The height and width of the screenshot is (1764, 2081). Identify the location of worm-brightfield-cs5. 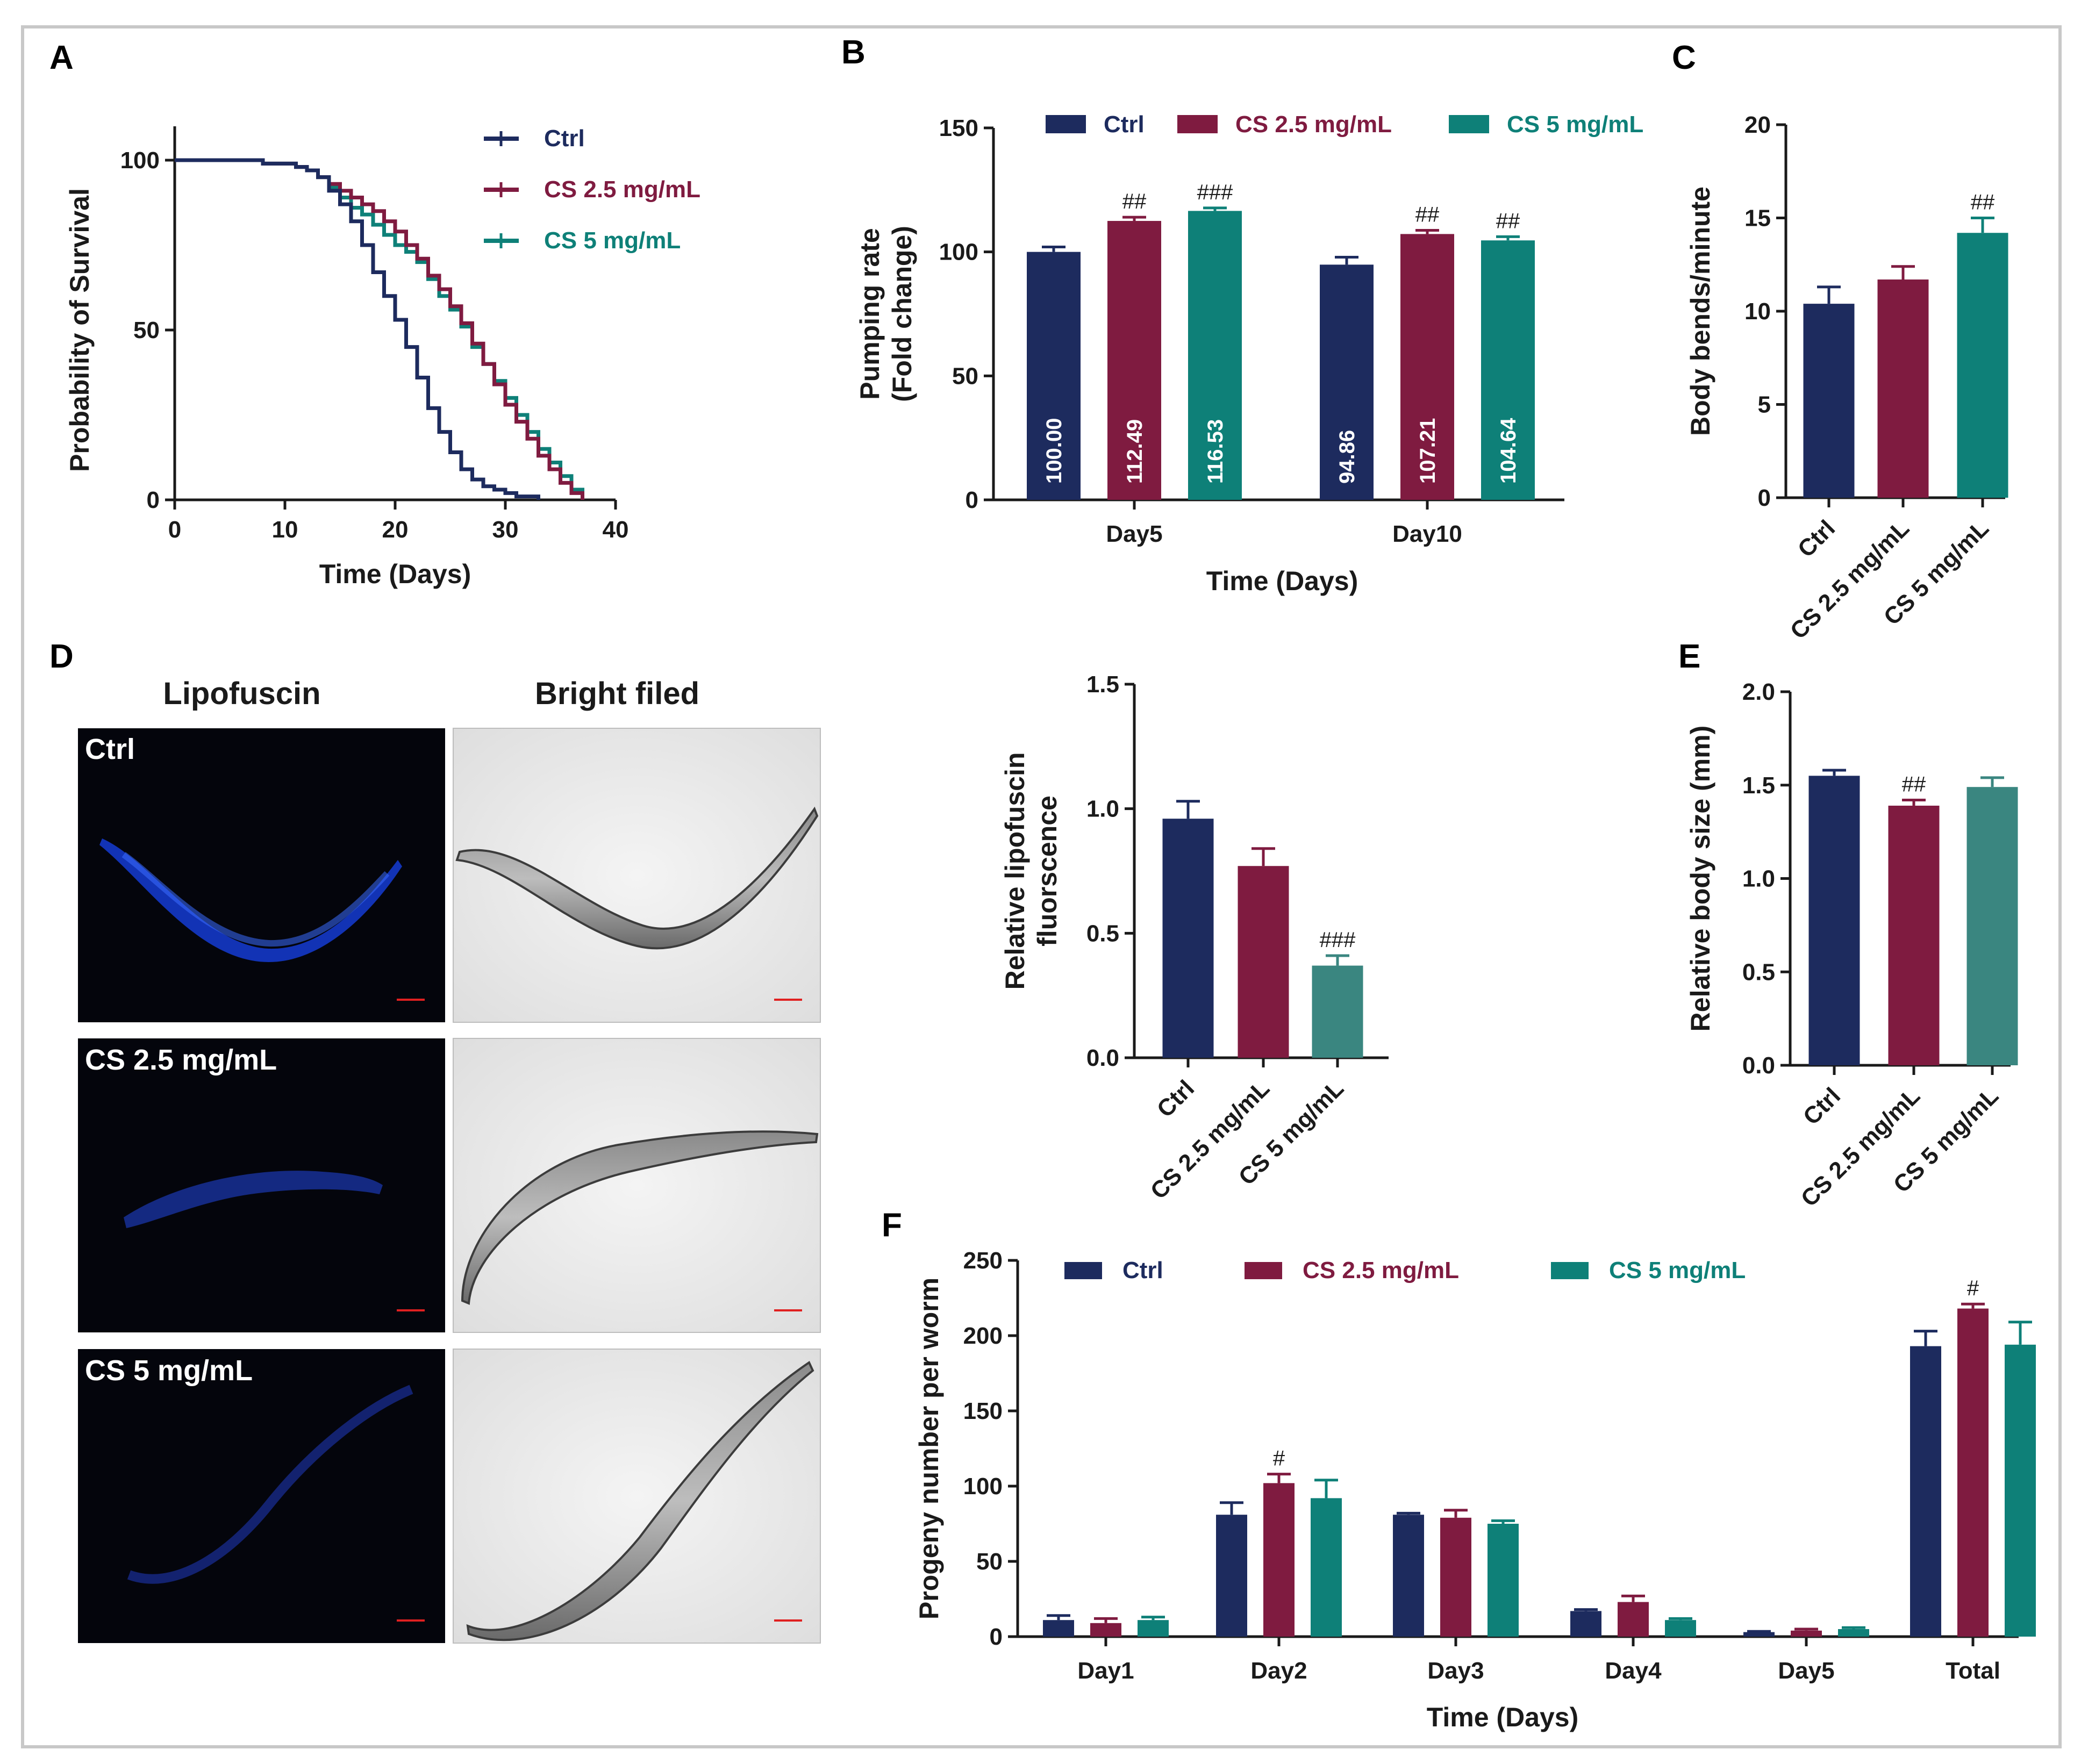
(640, 1501).